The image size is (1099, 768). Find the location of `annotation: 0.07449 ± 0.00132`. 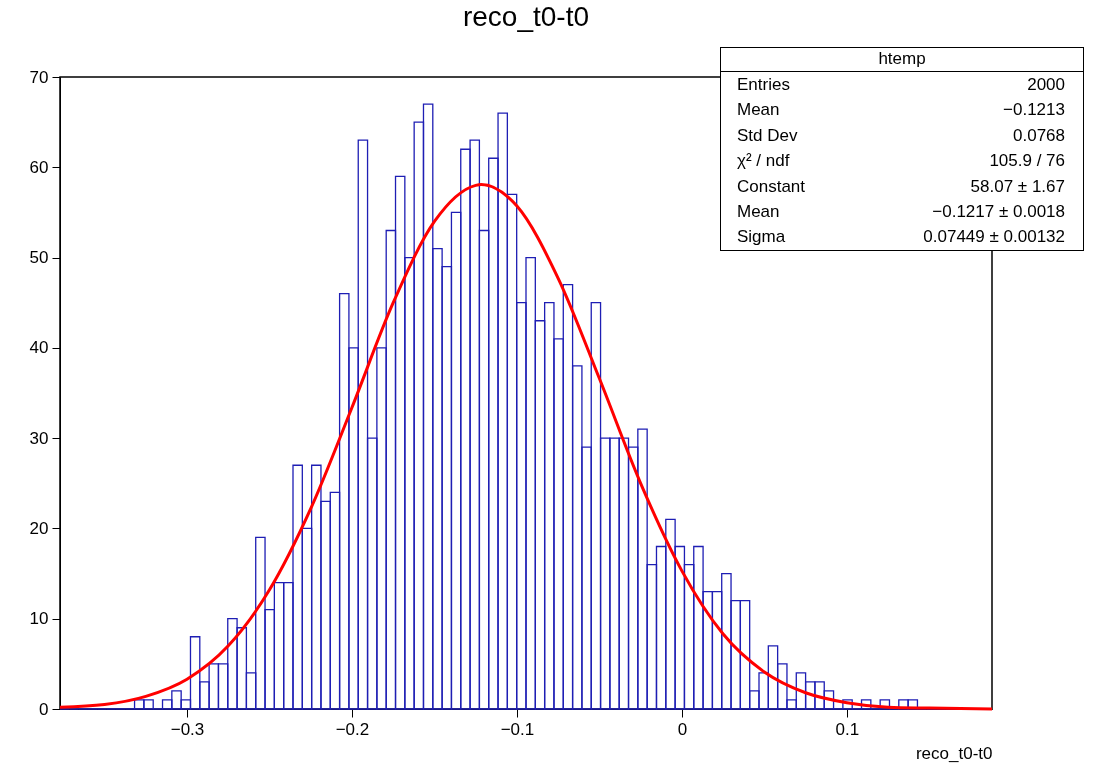

annotation: 0.07449 ± 0.00132 is located at coordinates (994, 237).